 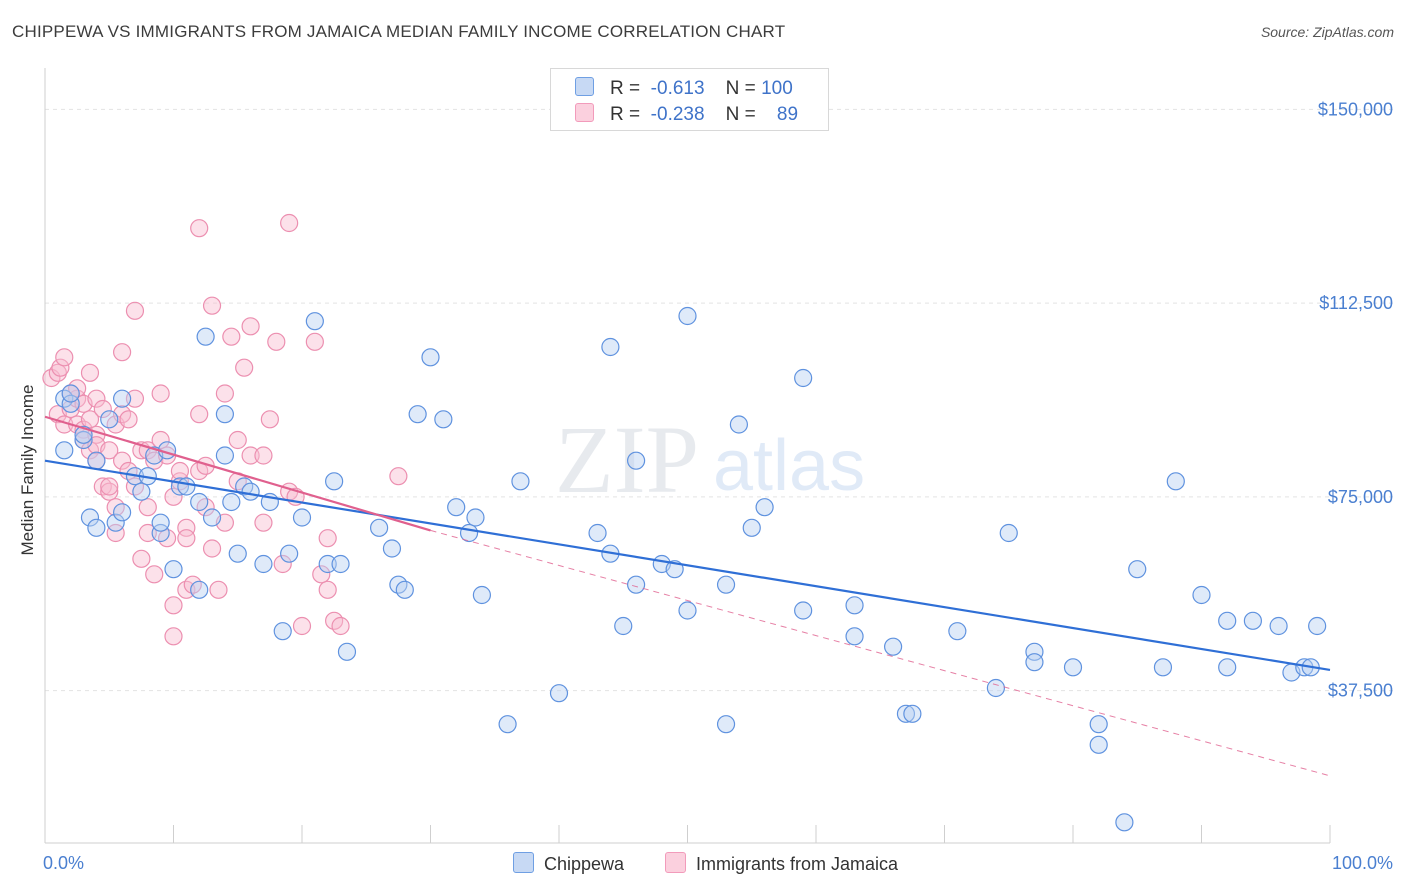 What do you see at coordinates (1327, 32) in the screenshot?
I see `source-label: Source: ZipAtlas.com` at bounding box center [1327, 32].